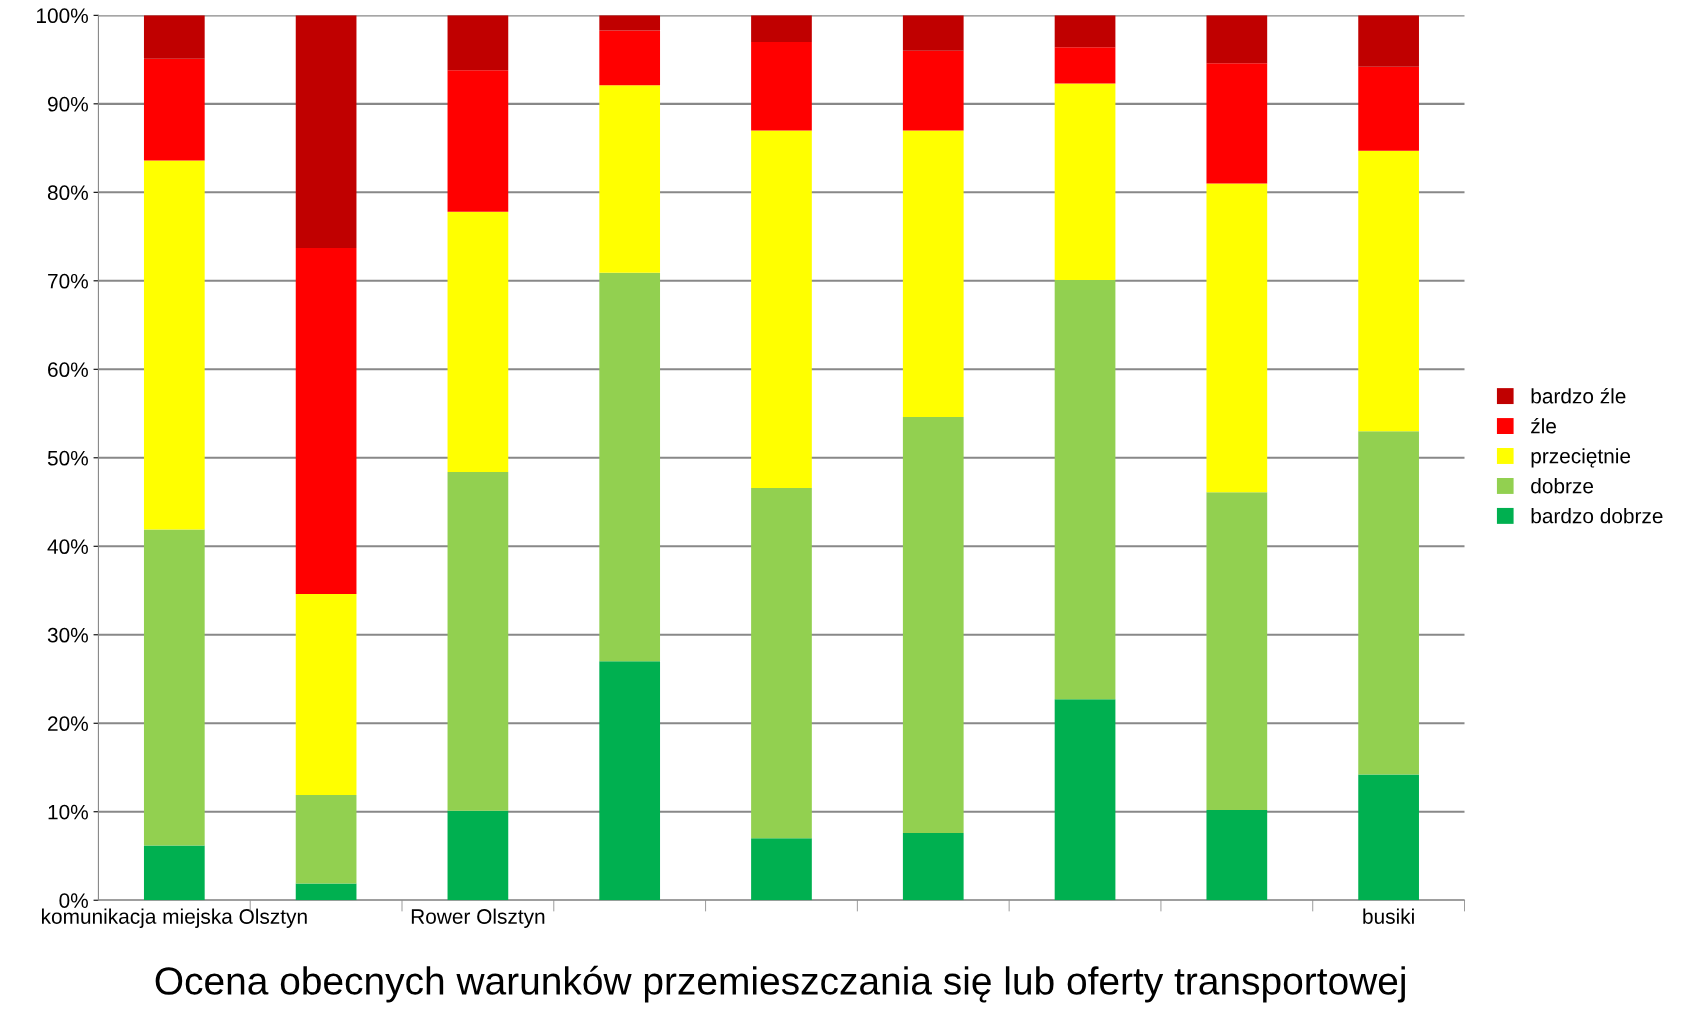 This screenshot has width=1697, height=1023. Describe the element at coordinates (73, 900) in the screenshot. I see `y-tick-label: 0%` at that location.